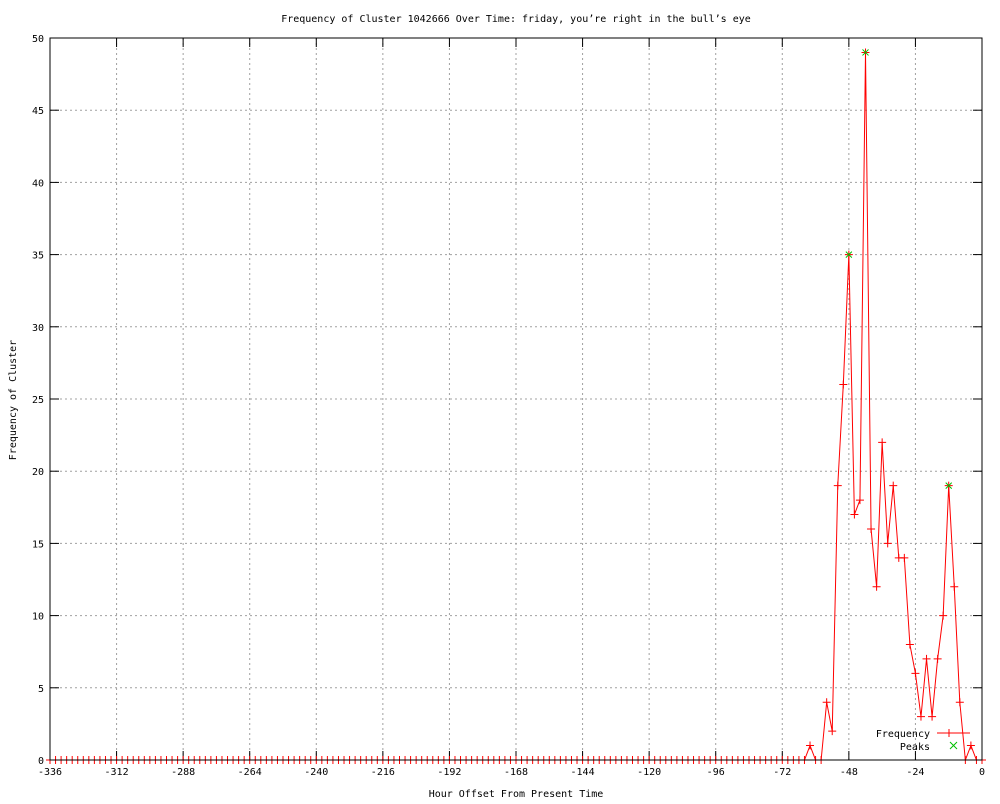  Describe the element at coordinates (923, 741) in the screenshot. I see `legend: Frequency Peaks` at that location.